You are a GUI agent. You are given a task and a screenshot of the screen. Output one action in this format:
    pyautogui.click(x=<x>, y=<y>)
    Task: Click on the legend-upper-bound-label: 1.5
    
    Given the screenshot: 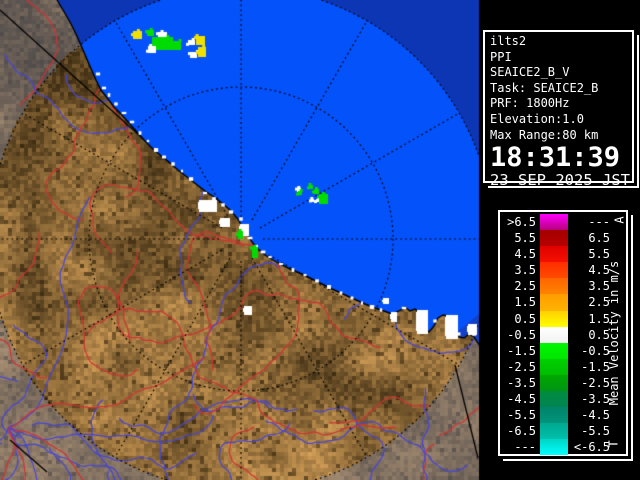 What is the action you would take?
    pyautogui.click(x=525, y=302)
    